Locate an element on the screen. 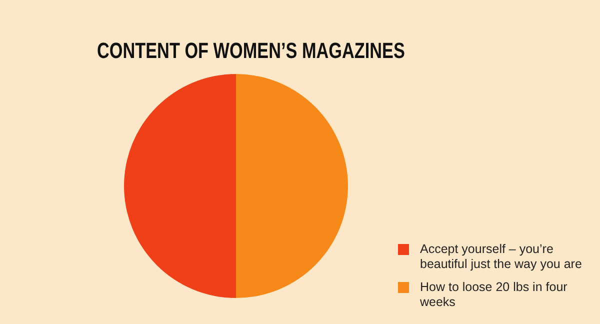 The width and height of the screenshot is (600, 324). legend-label: Accept yourself – you’re beautiful just the way you are is located at coordinates (501, 257).